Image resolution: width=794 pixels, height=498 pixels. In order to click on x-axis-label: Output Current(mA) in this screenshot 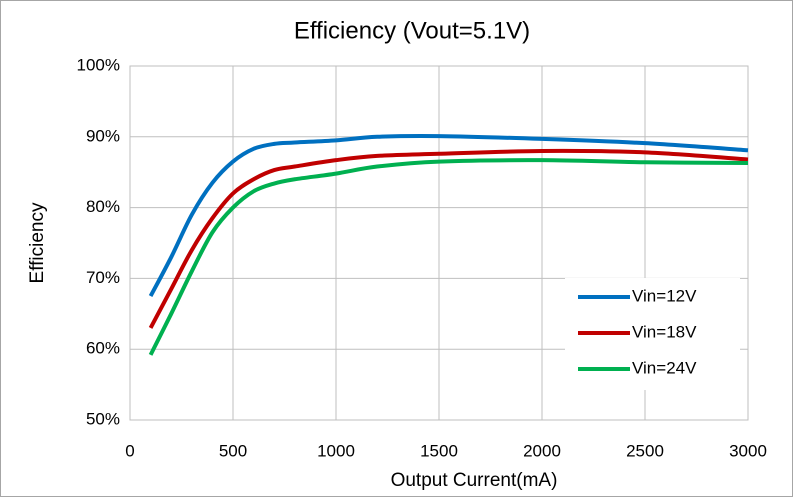, I will do `click(474, 480)`.